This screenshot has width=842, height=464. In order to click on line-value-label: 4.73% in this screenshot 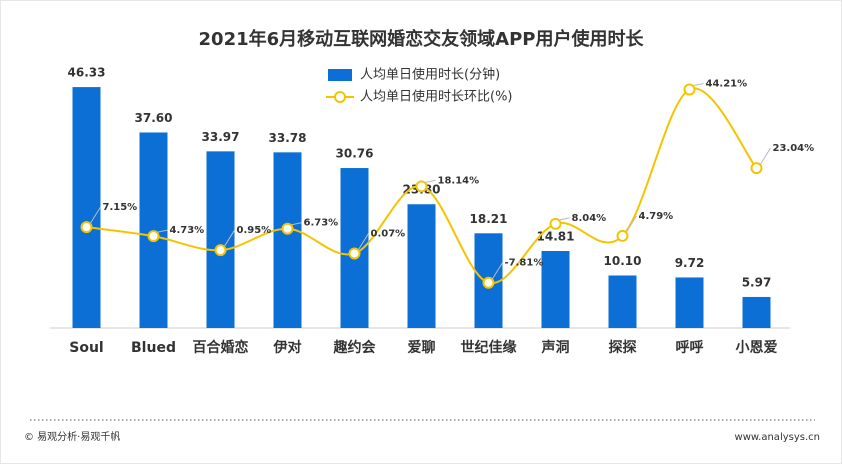, I will do `click(187, 230)`.